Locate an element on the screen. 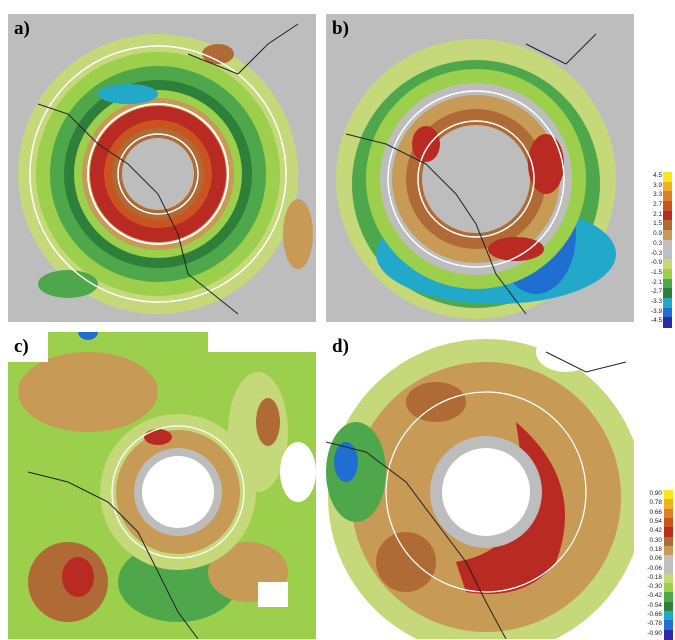  colorbar-bottom-tick-label: 0.30 is located at coordinates (655, 540).